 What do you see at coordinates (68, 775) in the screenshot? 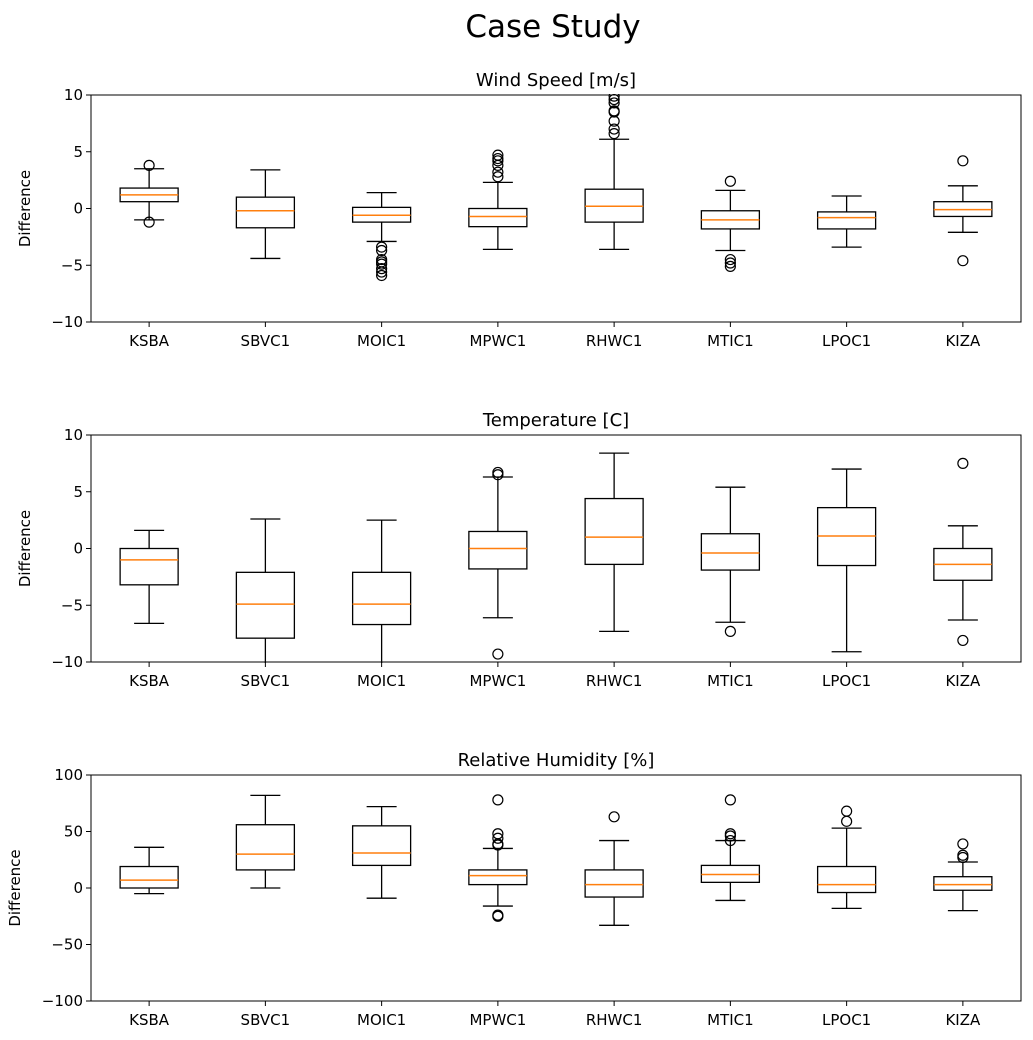
I see `y-tick-label: 100` at bounding box center [68, 775].